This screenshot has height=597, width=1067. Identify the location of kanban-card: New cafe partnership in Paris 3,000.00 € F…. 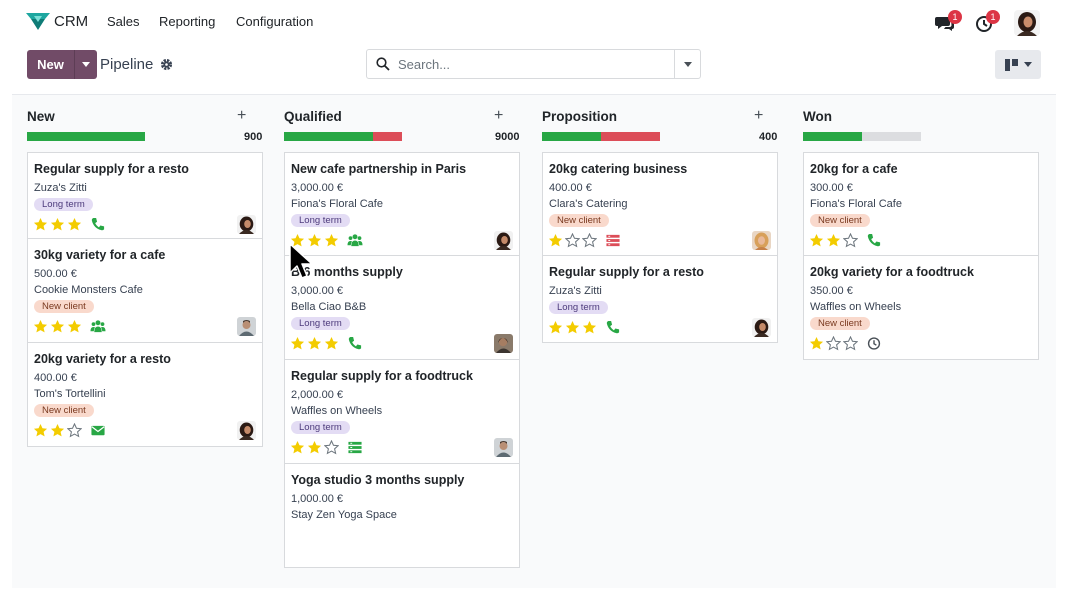
(402, 204).